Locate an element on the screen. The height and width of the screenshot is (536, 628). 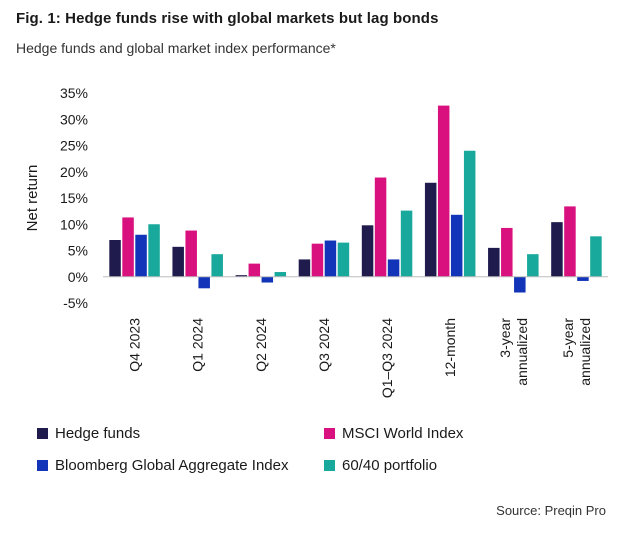
y-tick-label: 5% is located at coordinates (78, 251).